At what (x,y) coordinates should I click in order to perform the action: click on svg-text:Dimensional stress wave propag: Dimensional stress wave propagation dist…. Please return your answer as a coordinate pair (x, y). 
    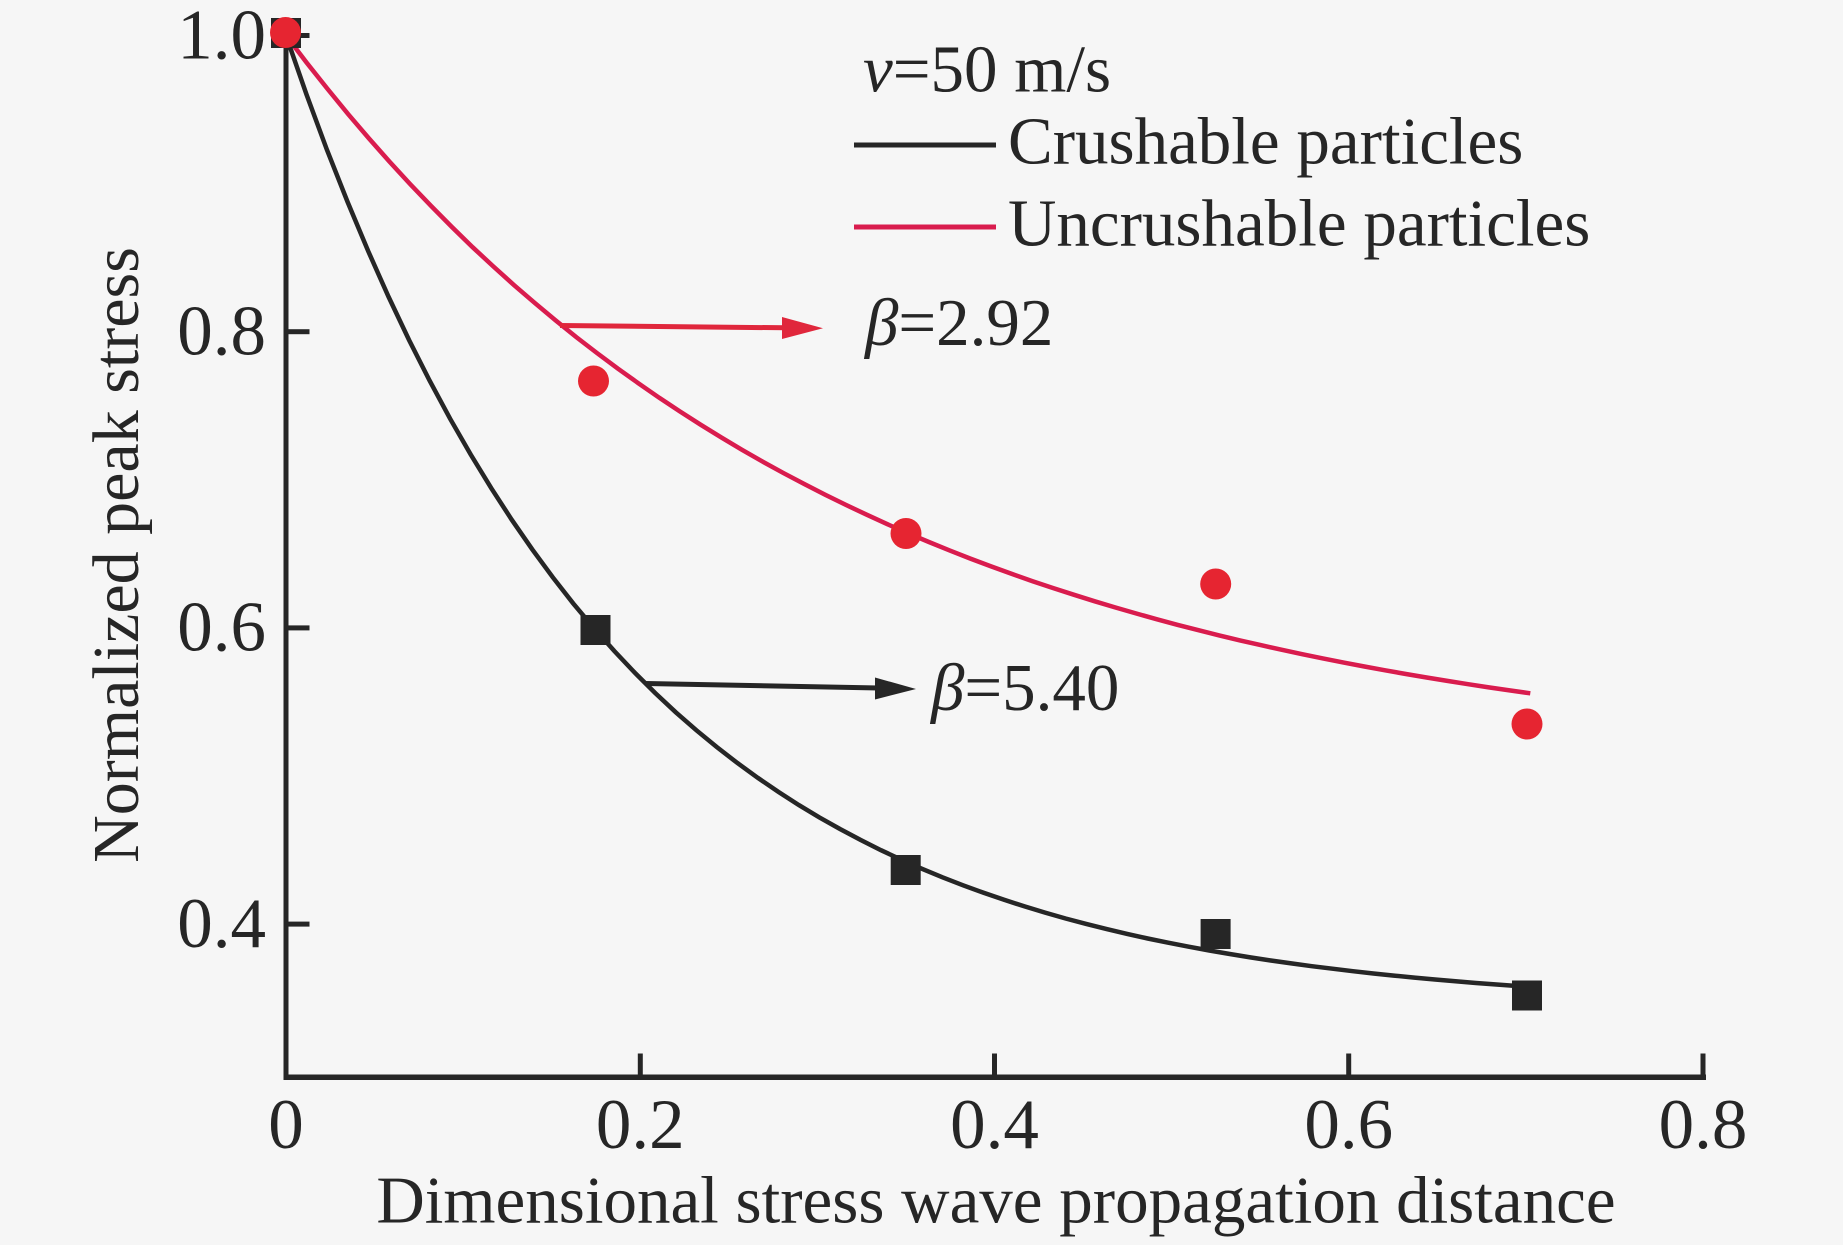
    Looking at the image, I should click on (995, 1201).